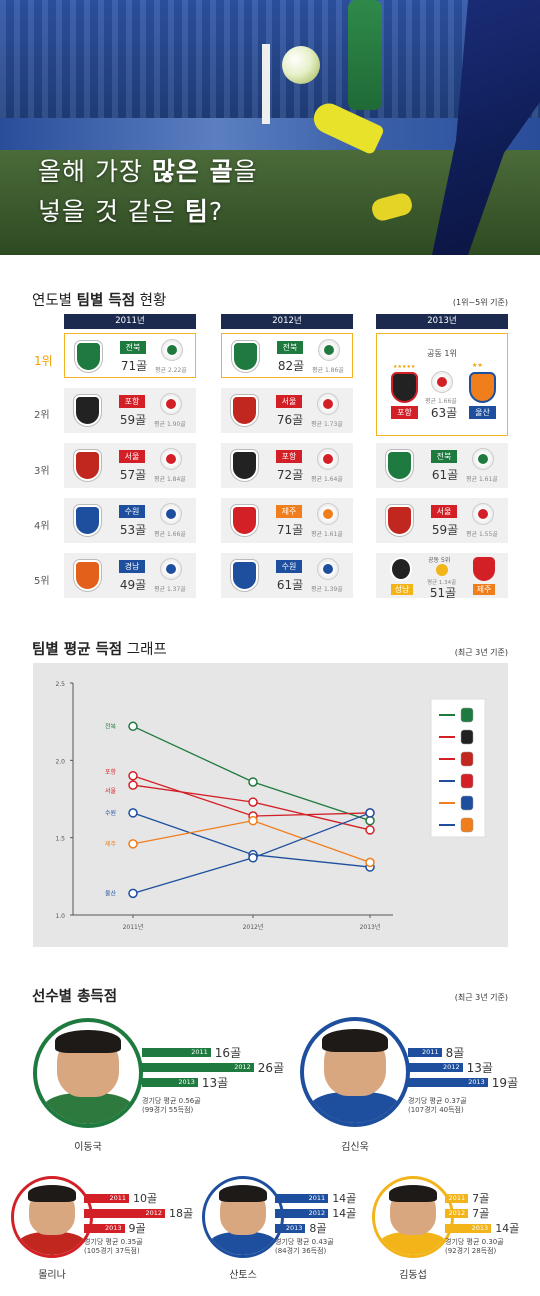  I want to click on team-card: 수원 53골 평균 1.66골, so click(130, 520).